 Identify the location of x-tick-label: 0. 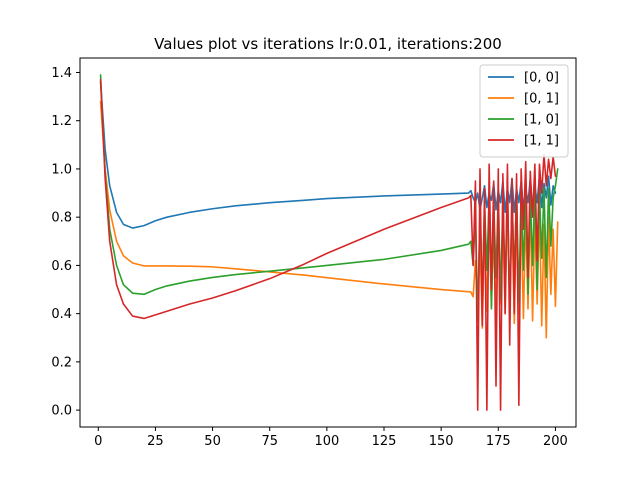
(98, 441).